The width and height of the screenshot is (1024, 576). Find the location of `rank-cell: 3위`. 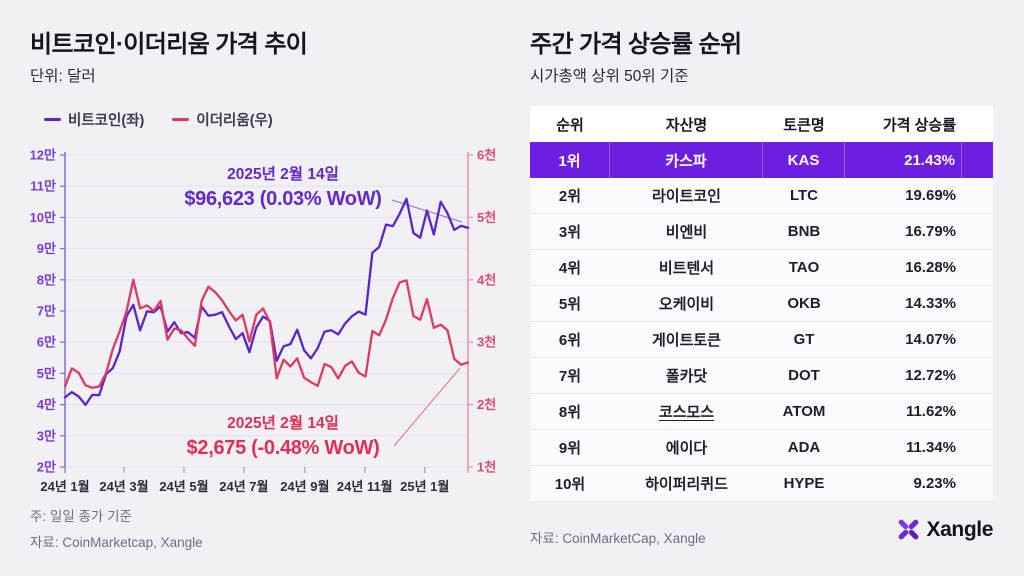

rank-cell: 3위 is located at coordinates (570, 232).